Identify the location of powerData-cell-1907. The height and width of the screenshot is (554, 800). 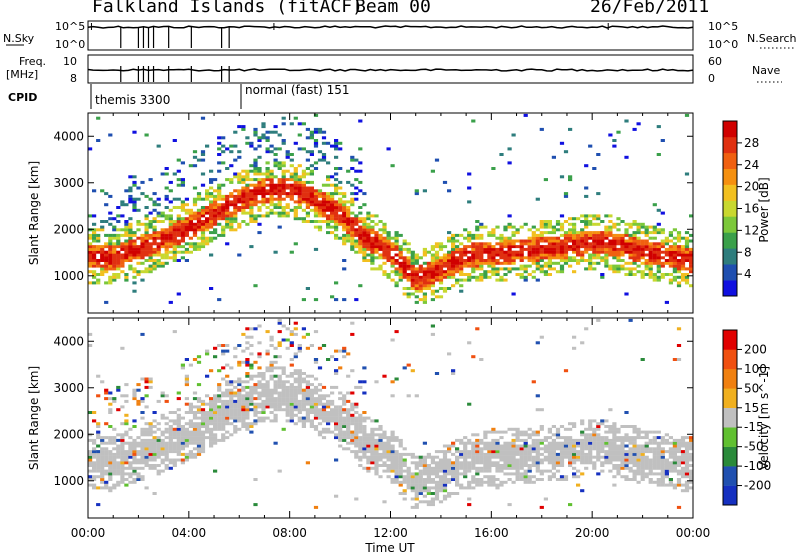
(553, 233).